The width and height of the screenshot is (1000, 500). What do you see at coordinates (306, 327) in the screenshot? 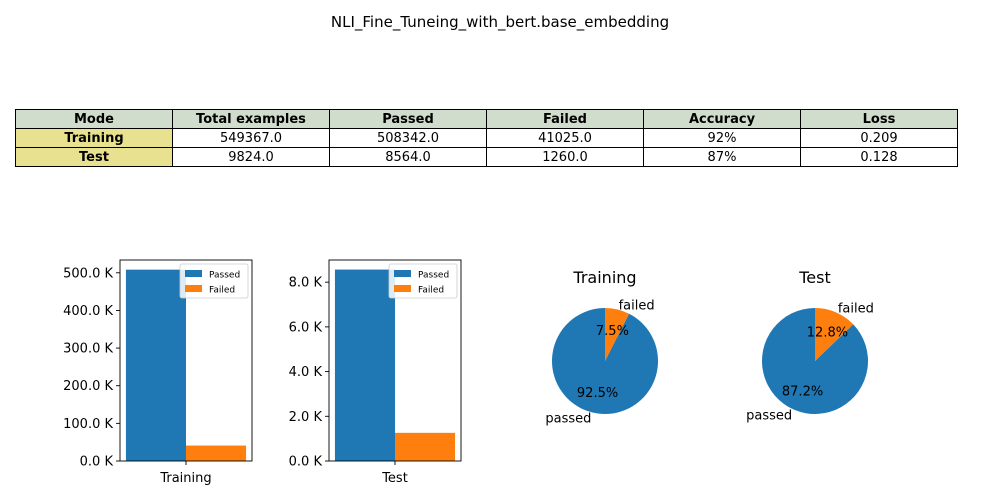
I see `y-tick-label: 6.0 K` at bounding box center [306, 327].